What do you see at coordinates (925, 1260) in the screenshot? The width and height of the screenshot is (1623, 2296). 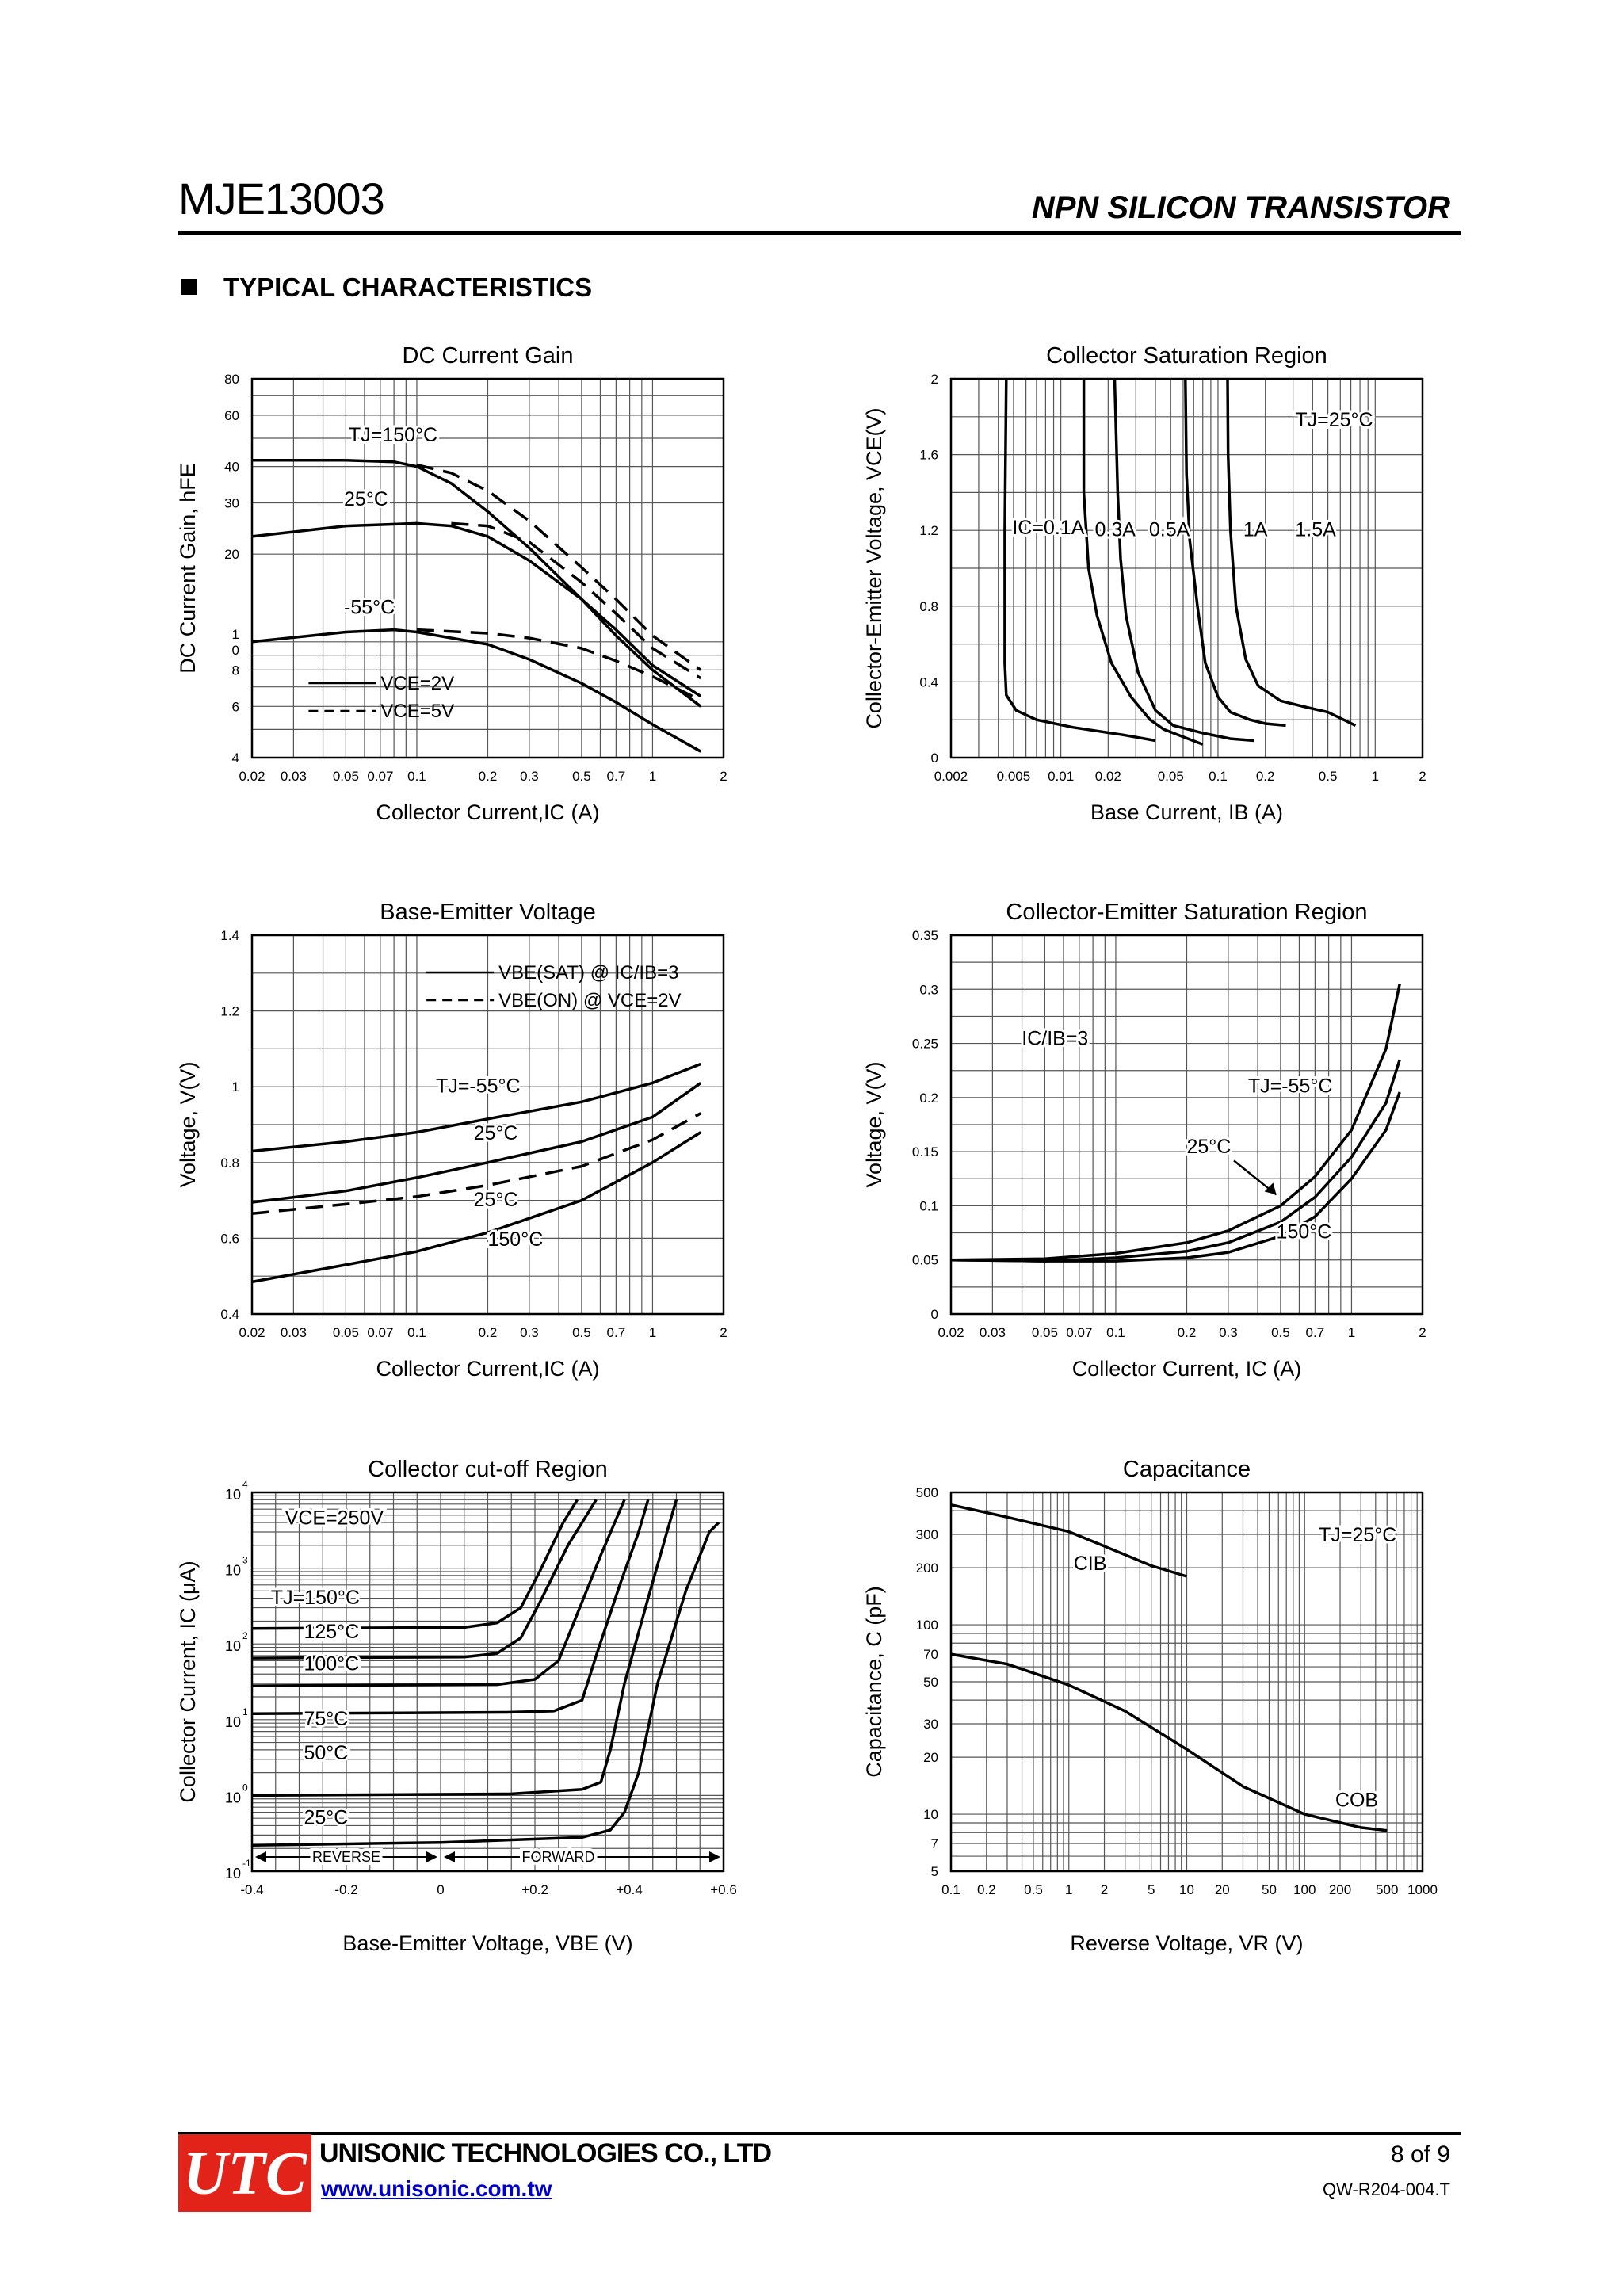 I see `y-tick-label: 0.05` at bounding box center [925, 1260].